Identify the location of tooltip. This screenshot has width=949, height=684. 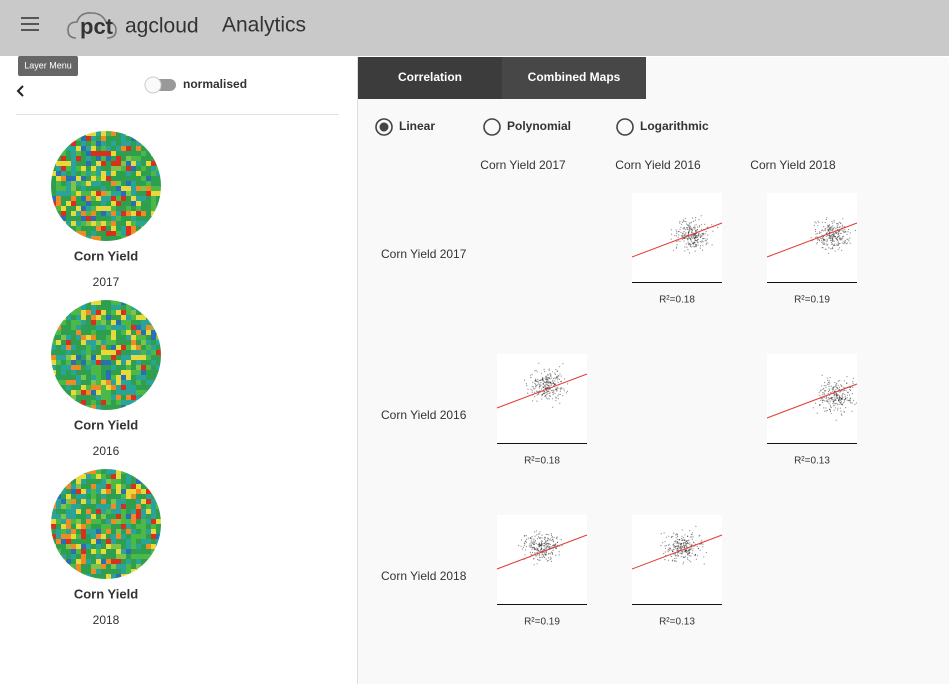
(48, 66).